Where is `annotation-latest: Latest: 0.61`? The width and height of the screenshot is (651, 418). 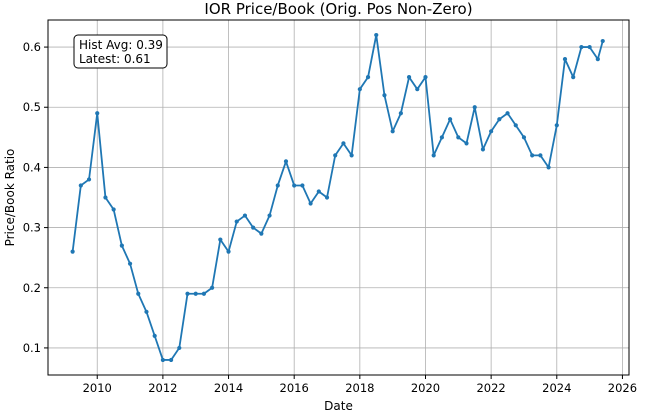
annotation-latest: Latest: 0.61 is located at coordinates (115, 59).